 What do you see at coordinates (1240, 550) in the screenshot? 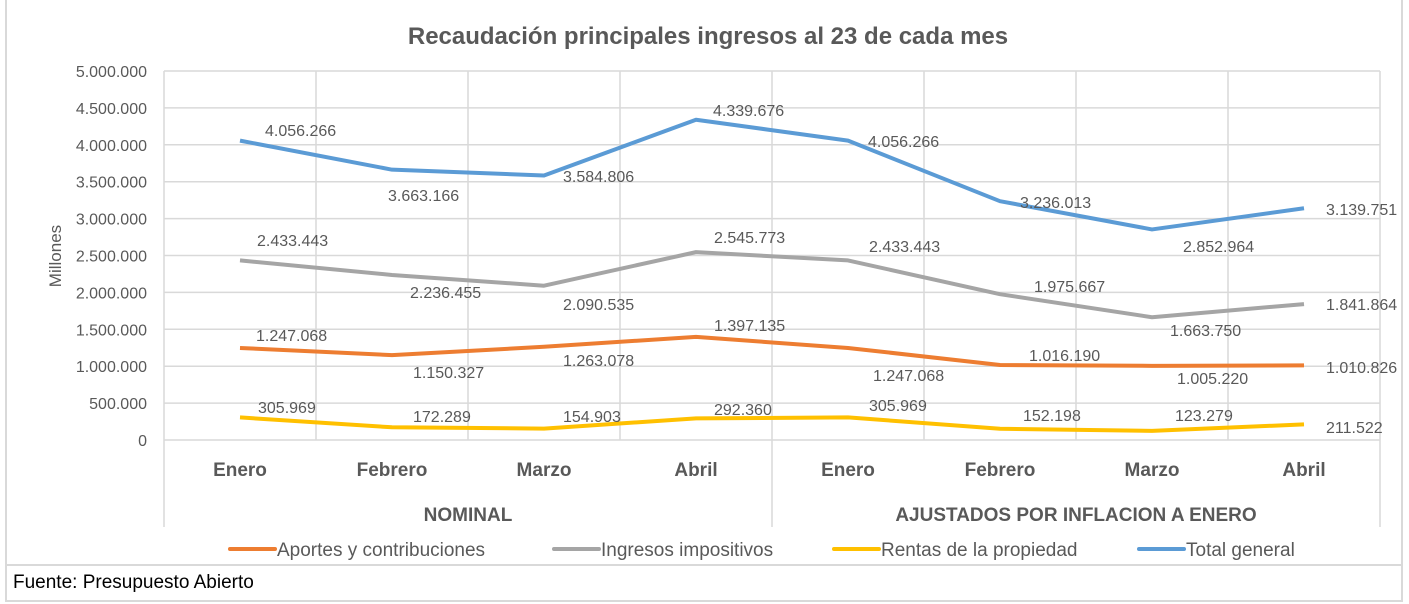
I see `legend-label: Total general` at bounding box center [1240, 550].